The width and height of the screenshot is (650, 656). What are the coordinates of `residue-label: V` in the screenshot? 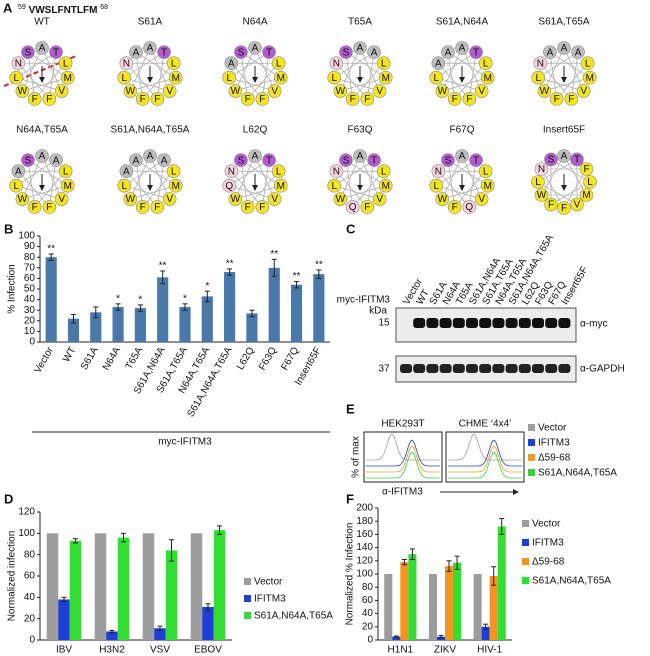 It's located at (577, 205).